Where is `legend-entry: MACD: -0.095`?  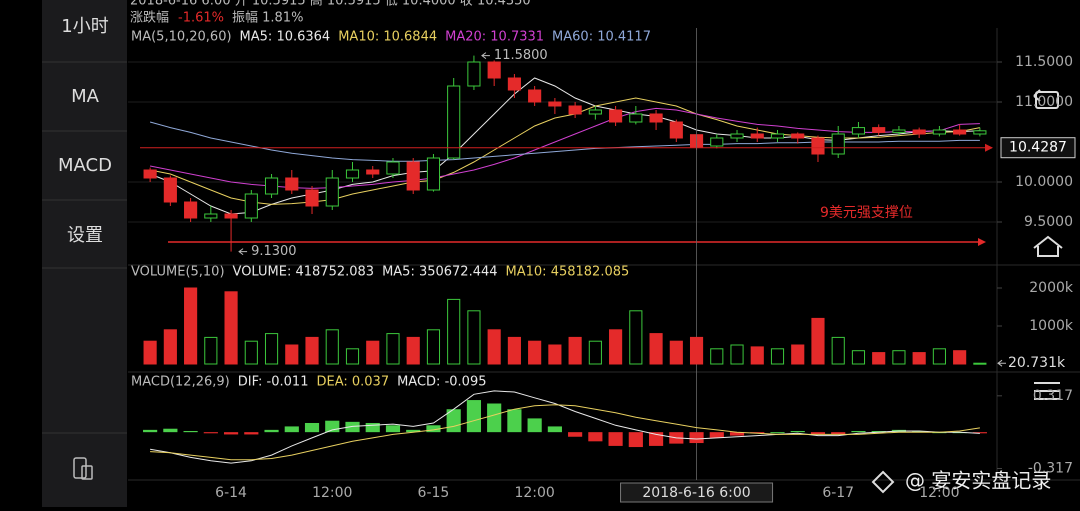 legend-entry: MACD: -0.095 is located at coordinates (441, 382).